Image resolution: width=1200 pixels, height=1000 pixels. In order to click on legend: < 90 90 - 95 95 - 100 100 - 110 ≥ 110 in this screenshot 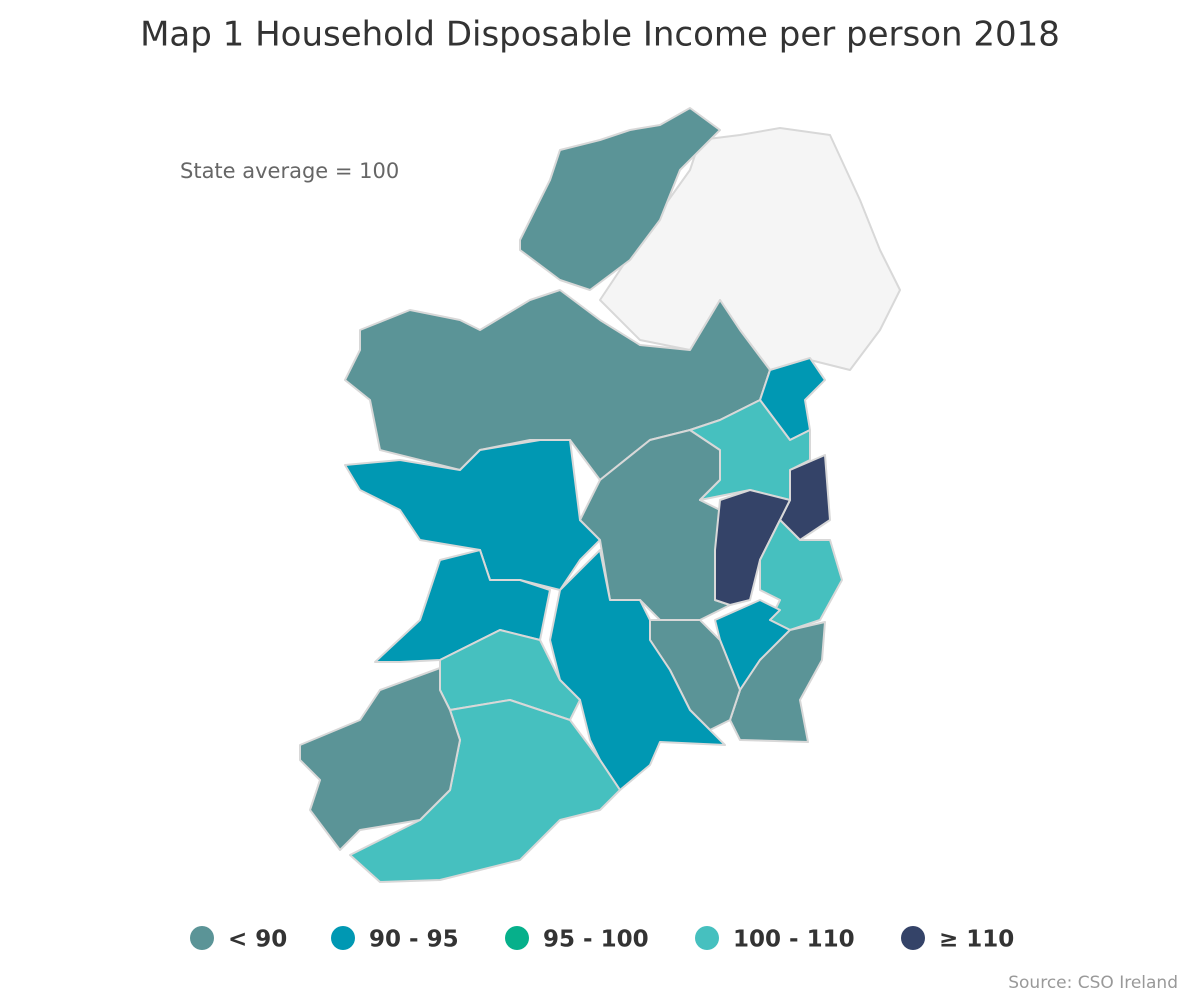, I will do `click(602, 939)`.